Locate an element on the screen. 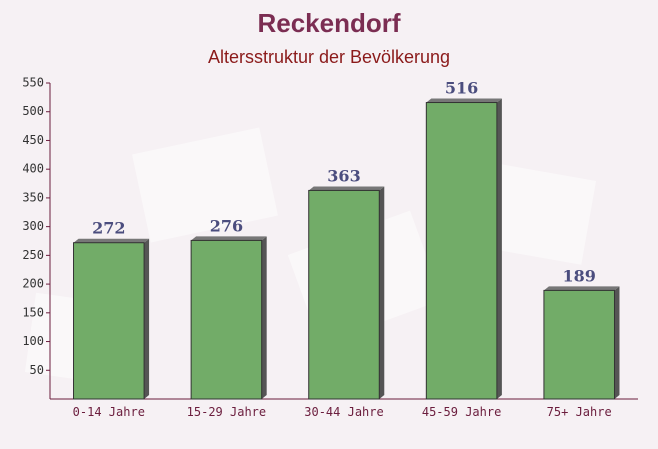 This screenshot has height=449, width=658. value-label: 272 is located at coordinates (108, 228).